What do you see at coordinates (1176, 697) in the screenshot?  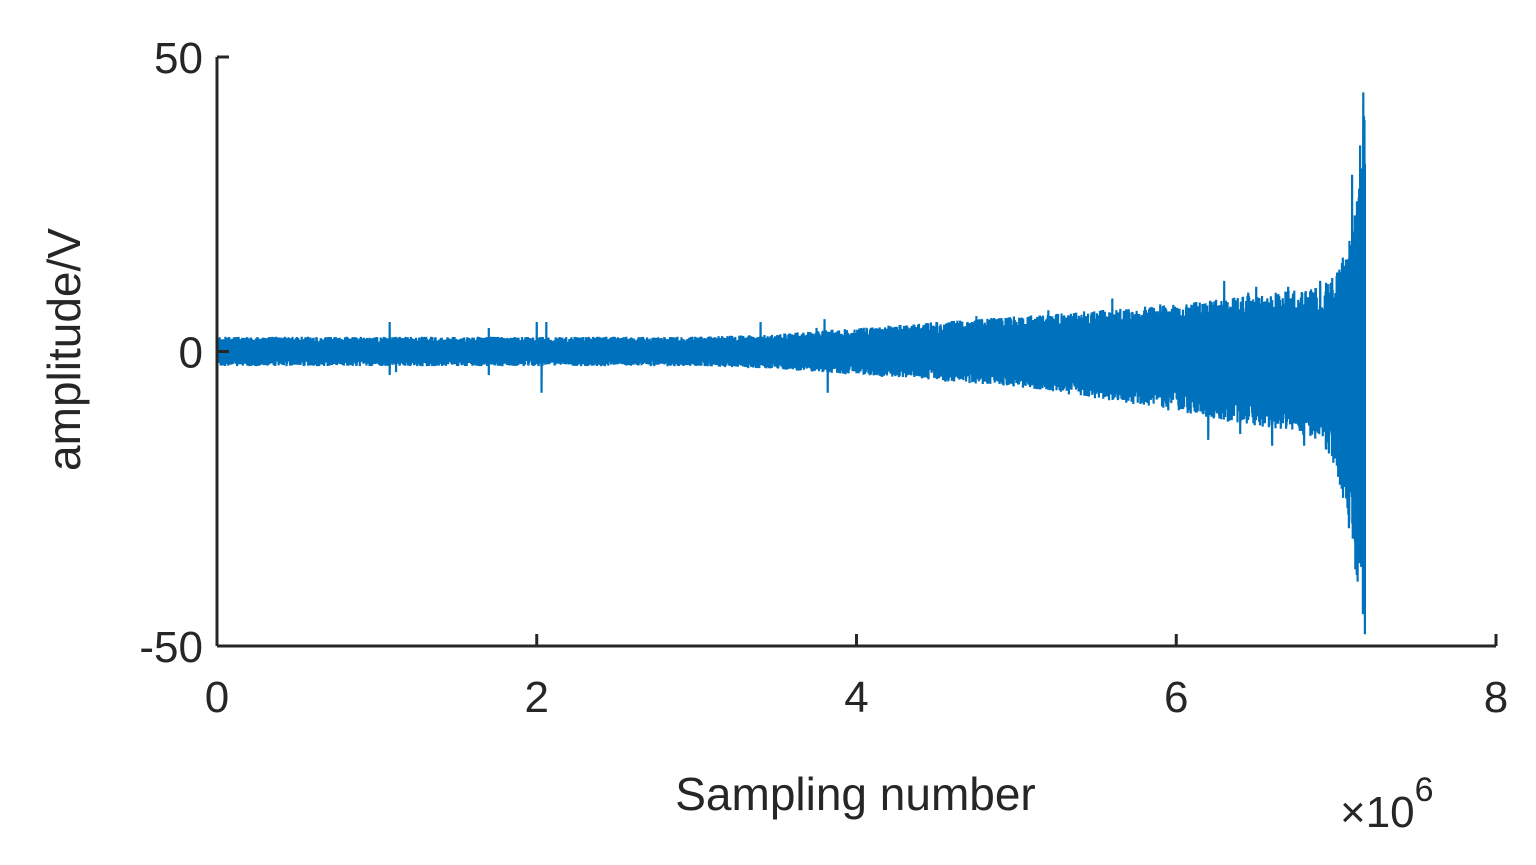 I see `x-tick-label: 6` at bounding box center [1176, 697].